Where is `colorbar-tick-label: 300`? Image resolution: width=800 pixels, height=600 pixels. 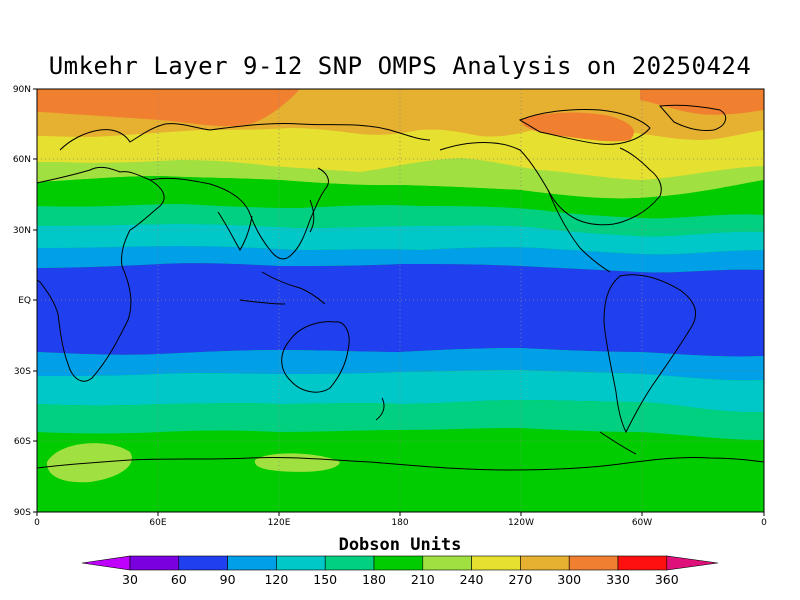
colorbar-tick-label: 300 is located at coordinates (569, 579).